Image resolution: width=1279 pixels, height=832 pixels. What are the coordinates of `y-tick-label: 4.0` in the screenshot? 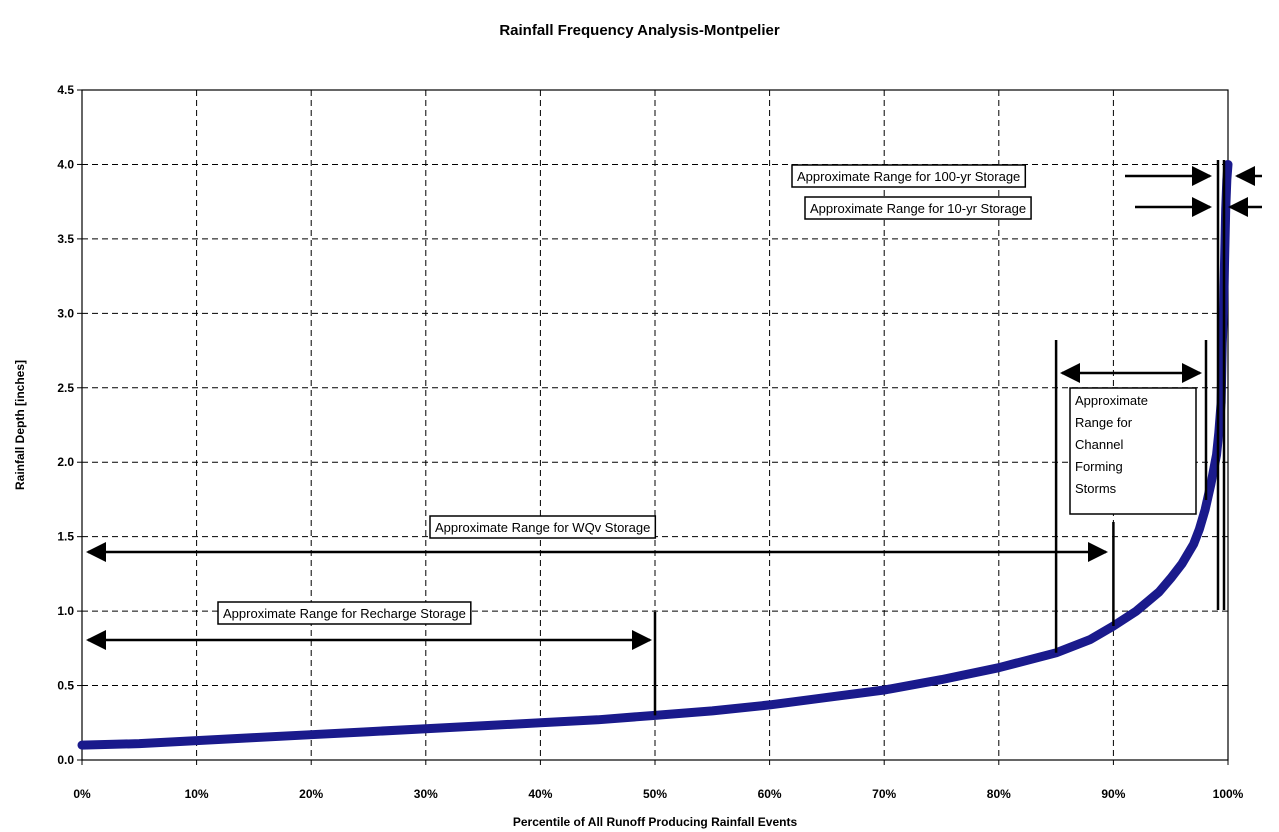 It's located at (65, 164).